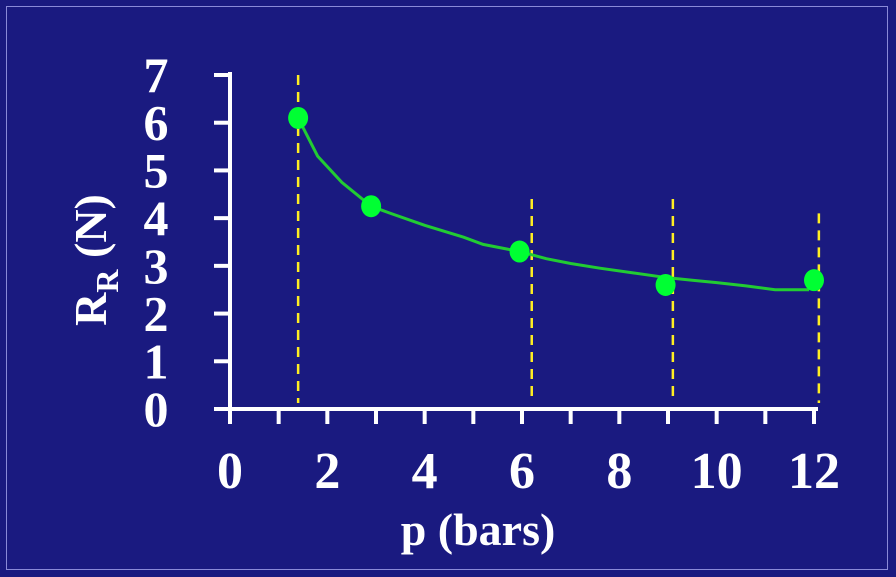  What do you see at coordinates (717, 471) in the screenshot?
I see `x-tick-label: 10` at bounding box center [717, 471].